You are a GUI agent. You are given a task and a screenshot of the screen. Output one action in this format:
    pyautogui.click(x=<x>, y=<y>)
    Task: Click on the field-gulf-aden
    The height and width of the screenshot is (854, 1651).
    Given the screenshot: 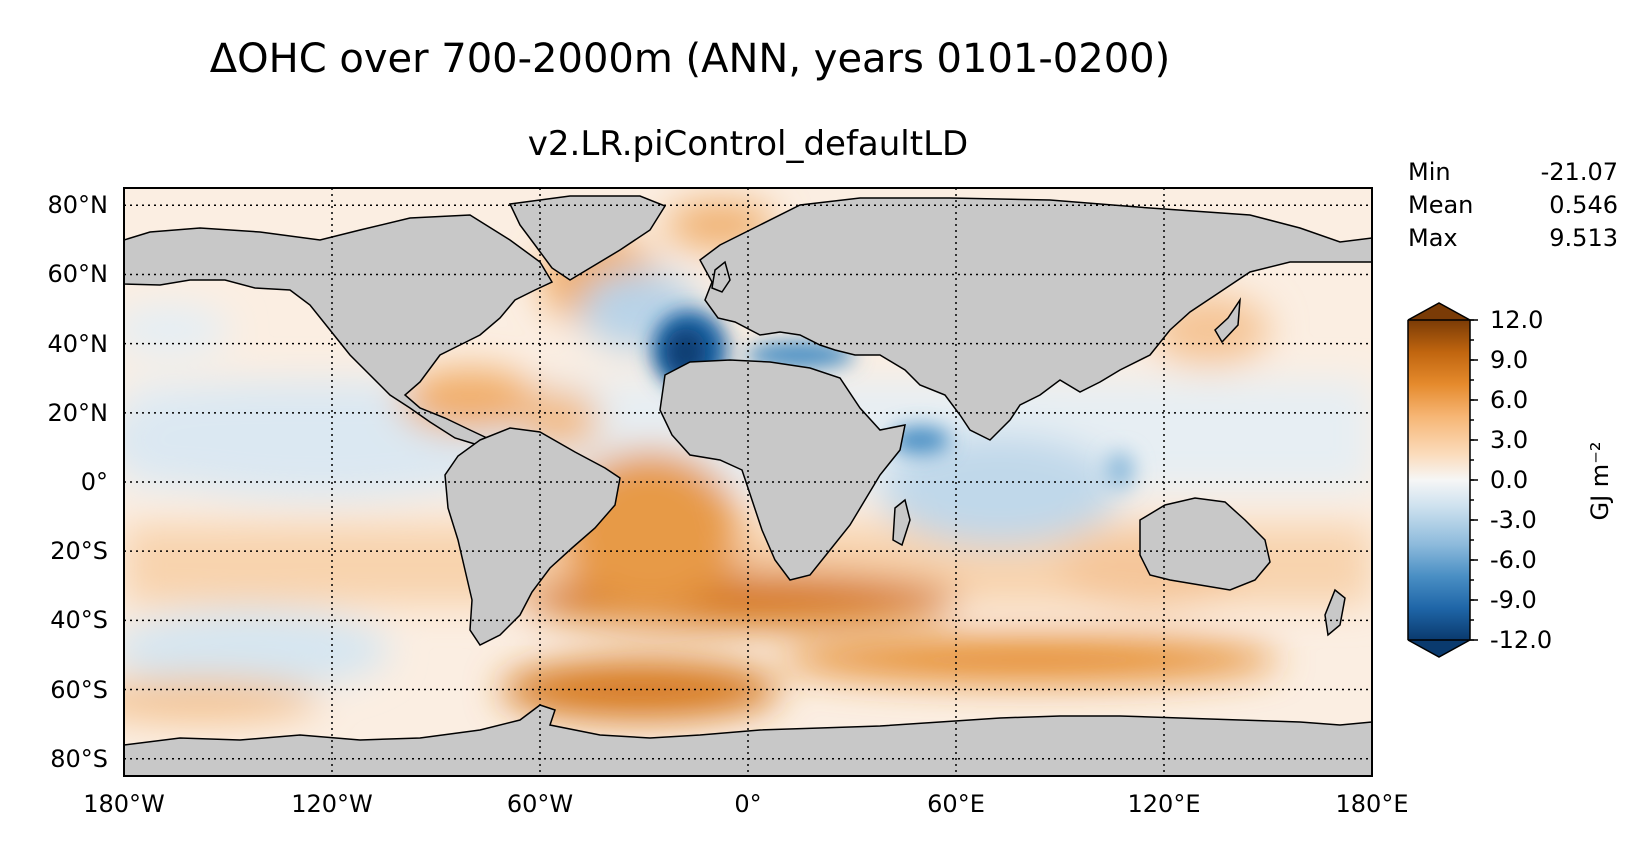 What is the action you would take?
    pyautogui.click(x=920, y=440)
    